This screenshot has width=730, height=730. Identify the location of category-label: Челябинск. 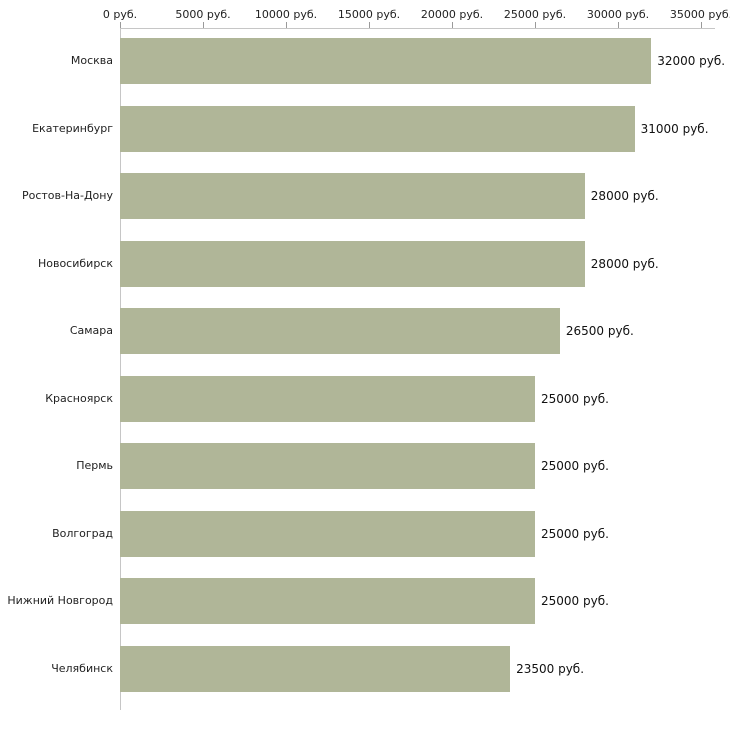
(82, 668).